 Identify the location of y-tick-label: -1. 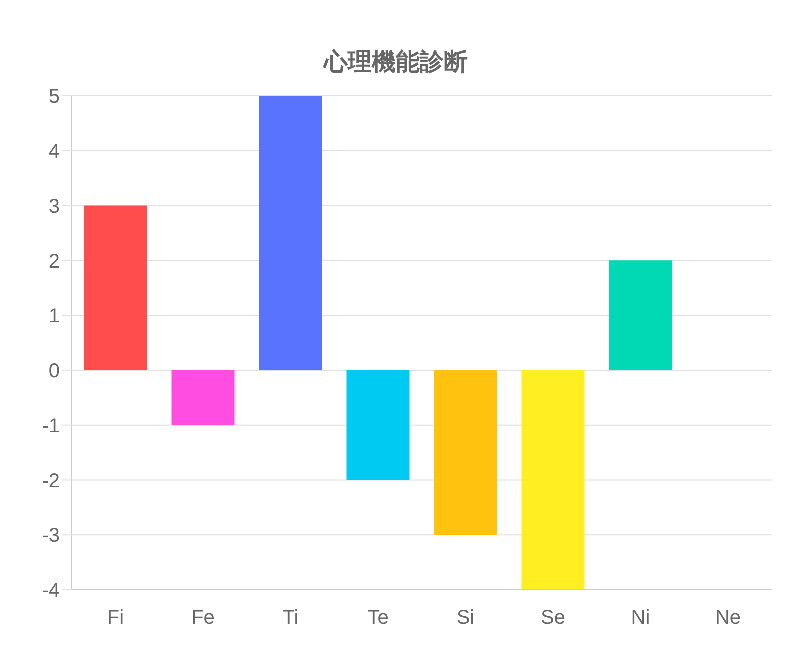
(51, 426).